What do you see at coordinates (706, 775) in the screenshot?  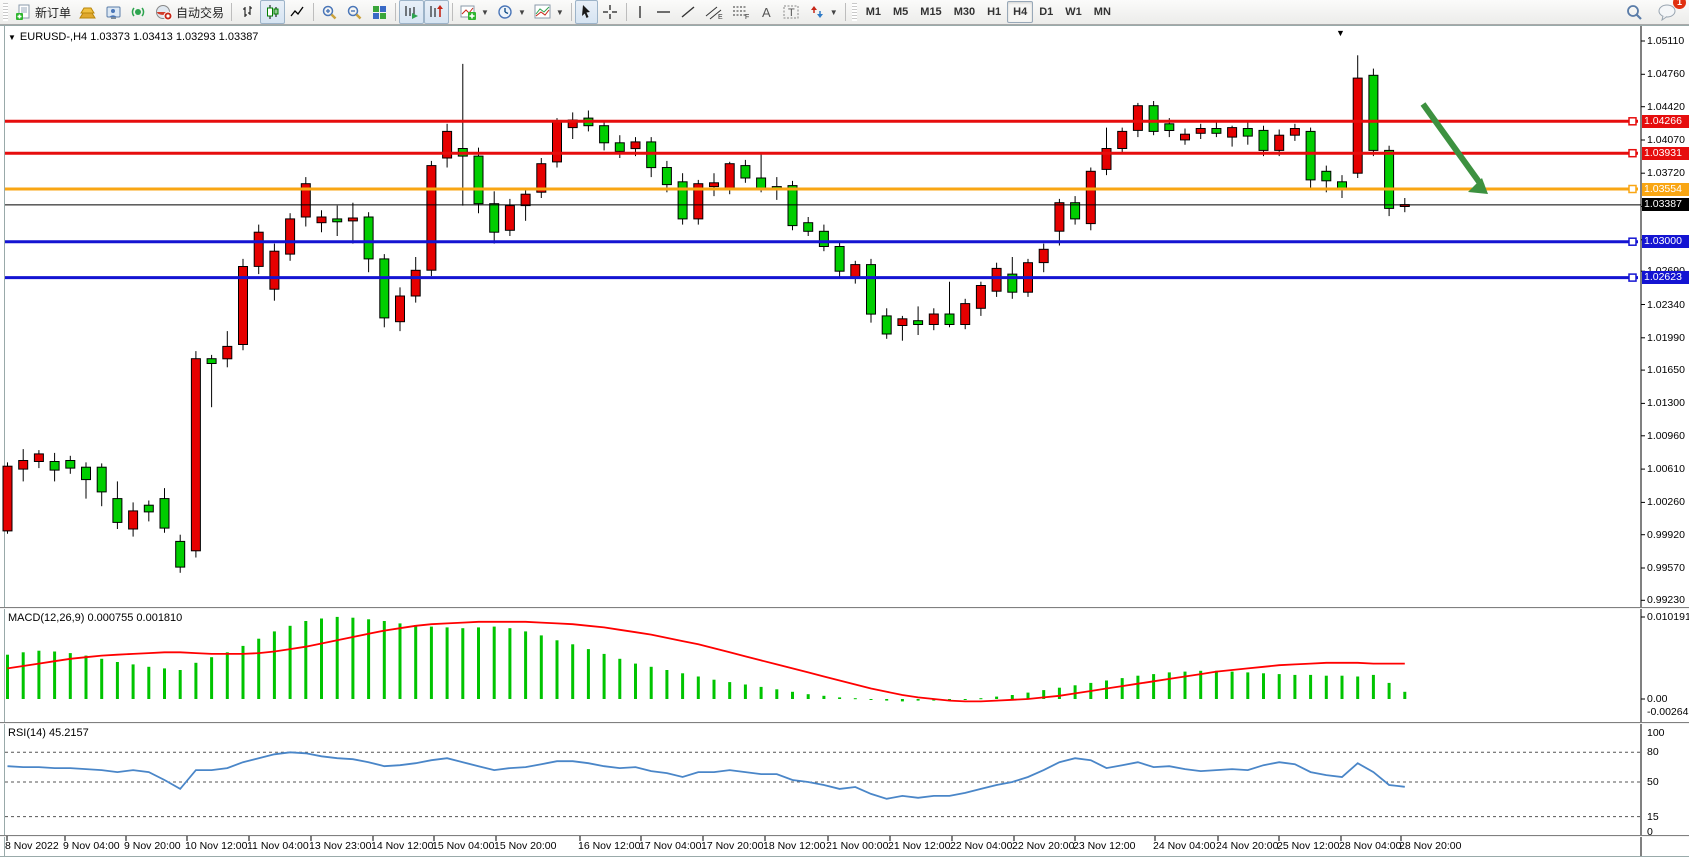 I see `rsi-line` at bounding box center [706, 775].